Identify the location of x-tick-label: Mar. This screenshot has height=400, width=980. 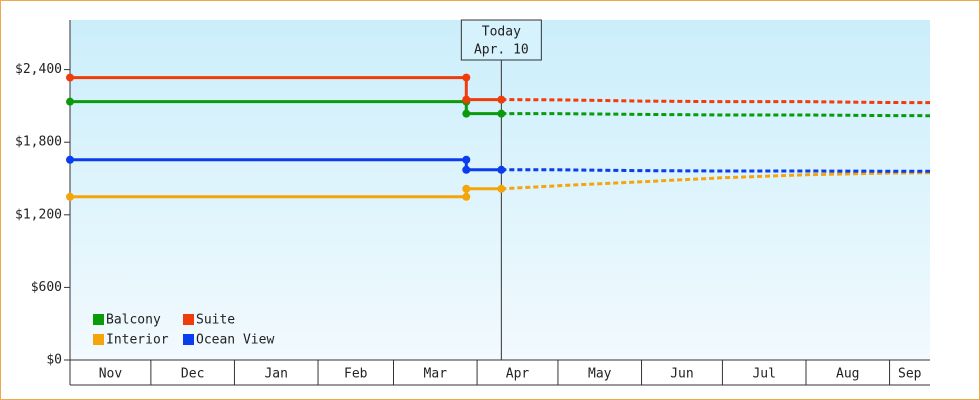
(436, 374).